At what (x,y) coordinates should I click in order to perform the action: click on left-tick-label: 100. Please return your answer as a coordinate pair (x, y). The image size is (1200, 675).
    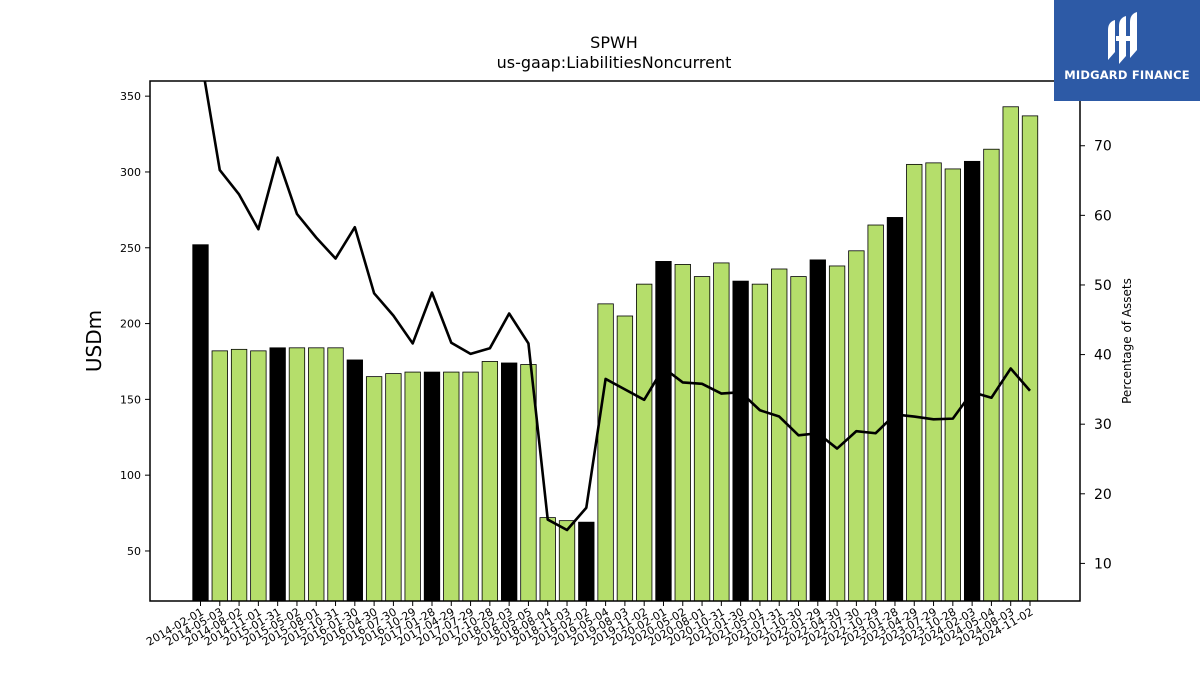
    Looking at the image, I should click on (130, 475).